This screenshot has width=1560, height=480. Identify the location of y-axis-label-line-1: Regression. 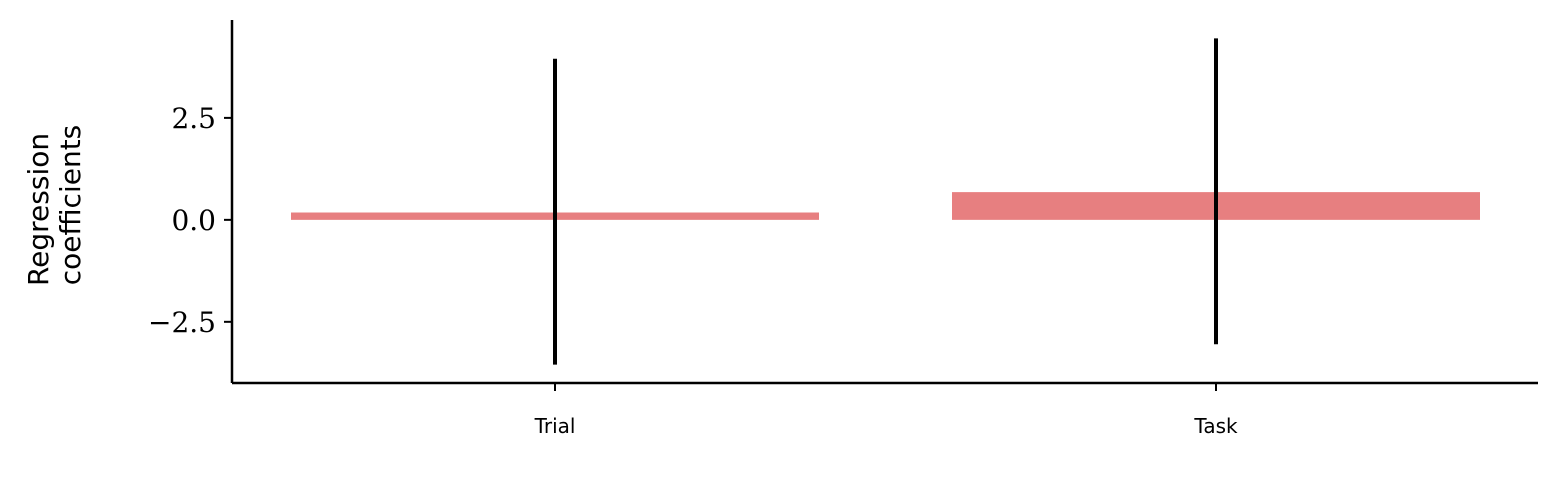
(38, 209).